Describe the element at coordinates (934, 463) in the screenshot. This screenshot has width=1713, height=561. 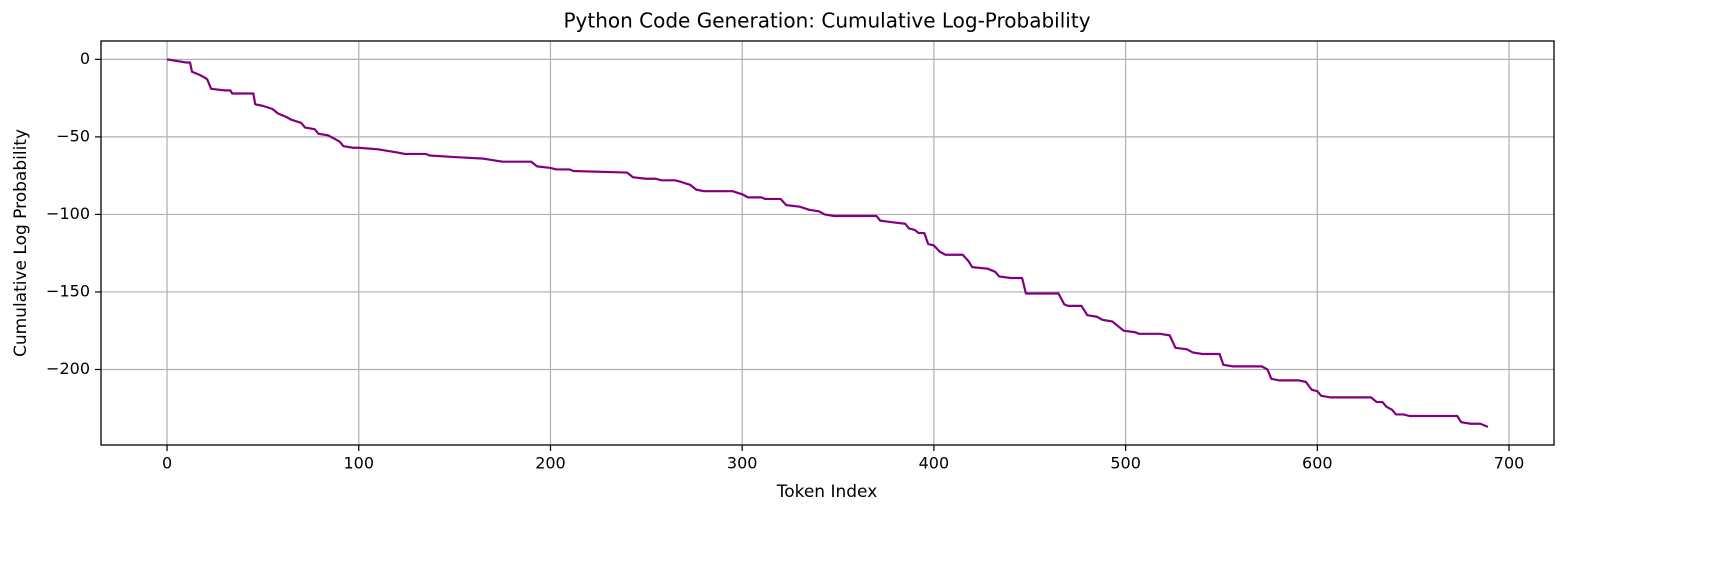
I see `x-tick-label: 400` at that location.